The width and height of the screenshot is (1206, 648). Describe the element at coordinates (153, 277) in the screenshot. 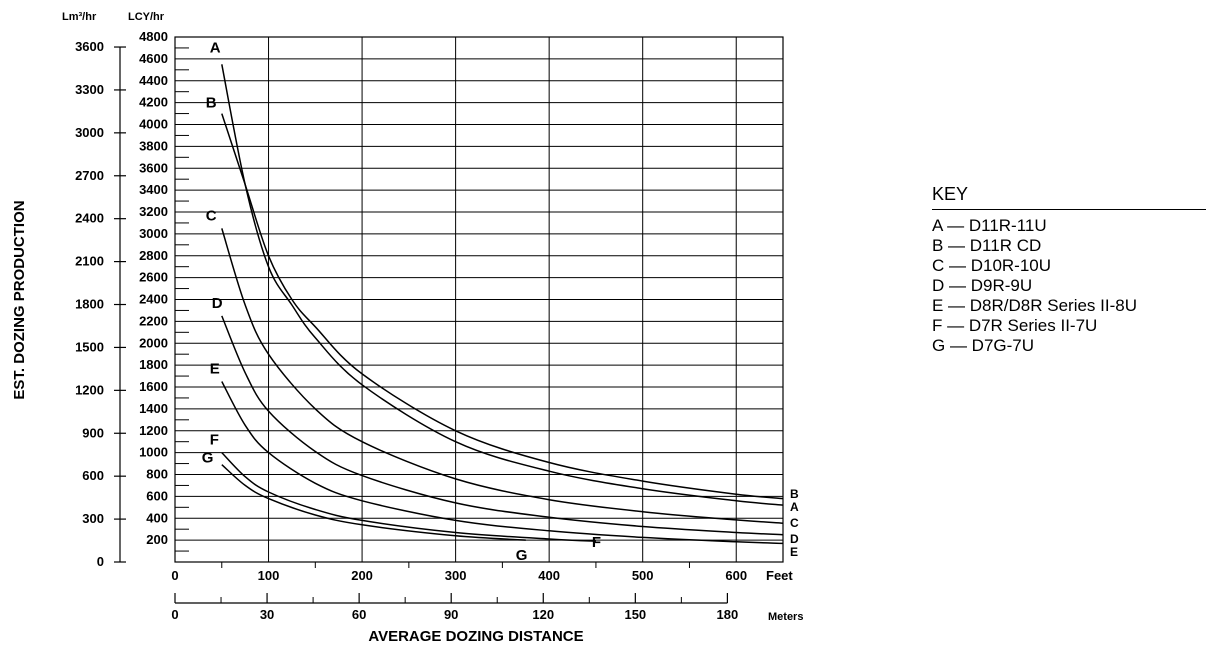

I see `y-tick-label-lcy: 2600` at that location.